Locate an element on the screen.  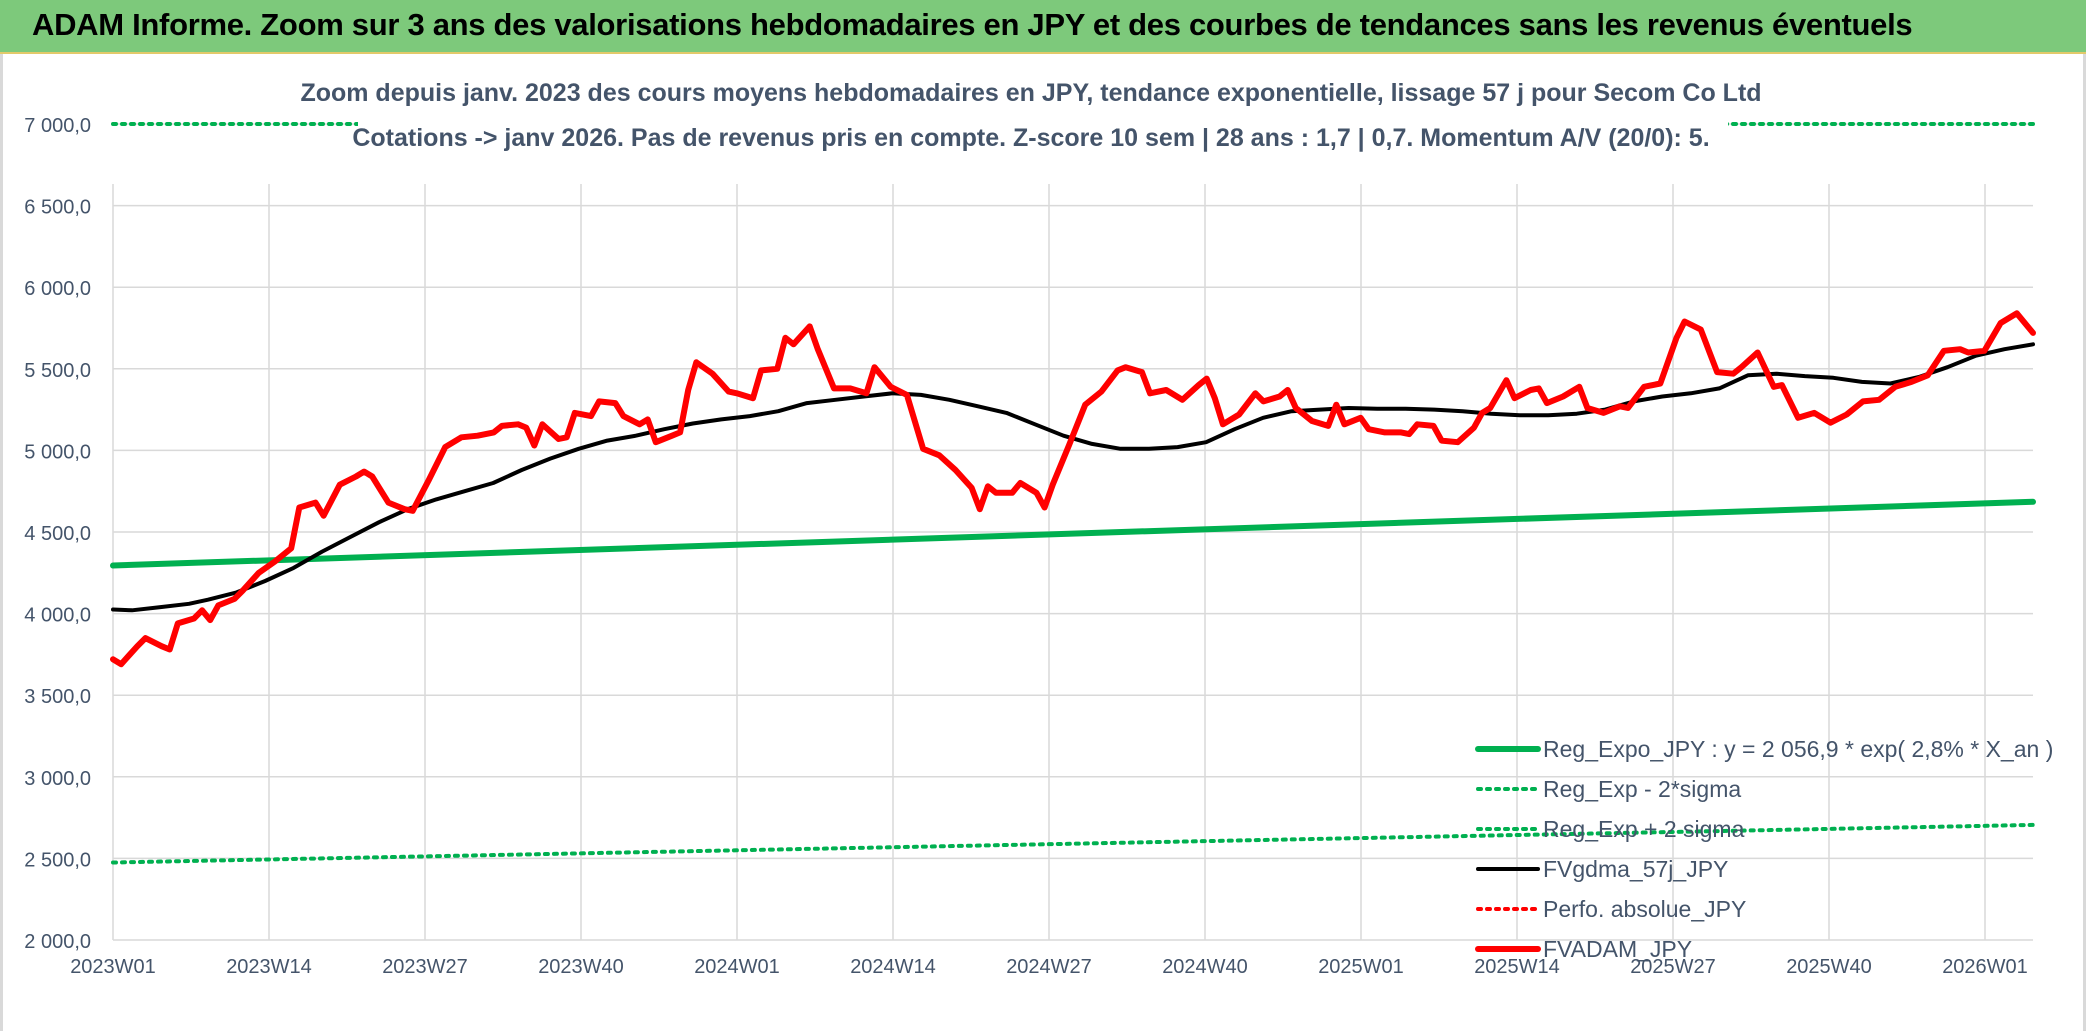
title-backdrop is located at coordinates (1043, 107).